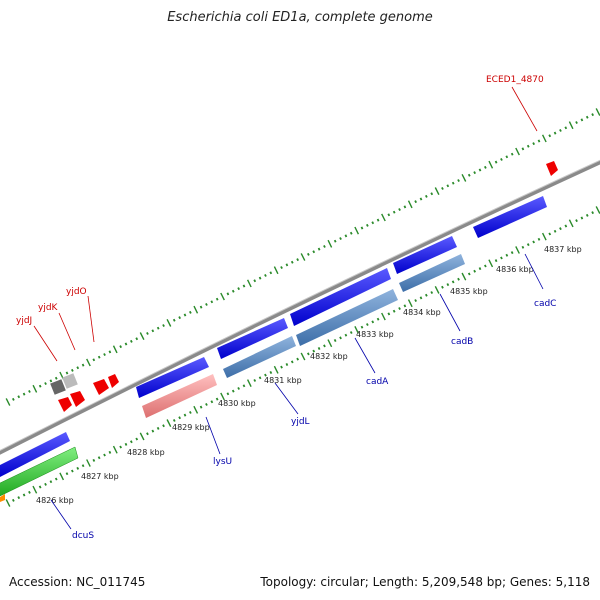 This screenshot has width=600, height=600. What do you see at coordinates (58, 387) in the screenshot?
I see `gene-box-yjdj` at bounding box center [58, 387].